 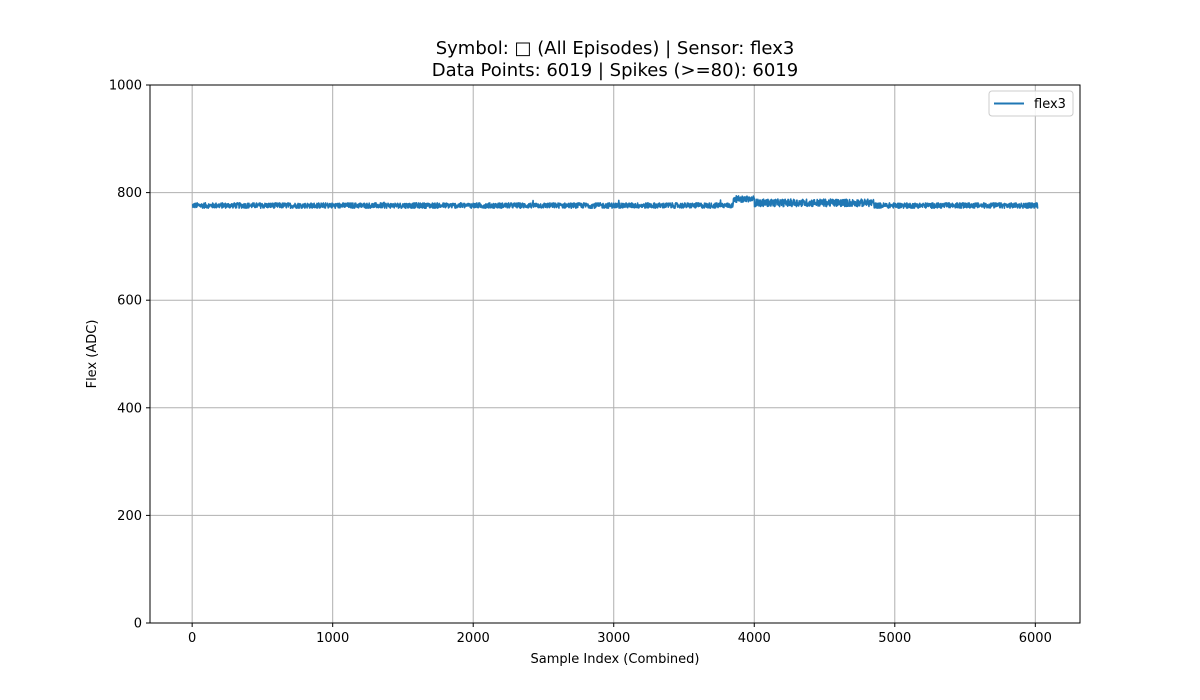 I want to click on series-line-flex3, so click(x=615, y=202).